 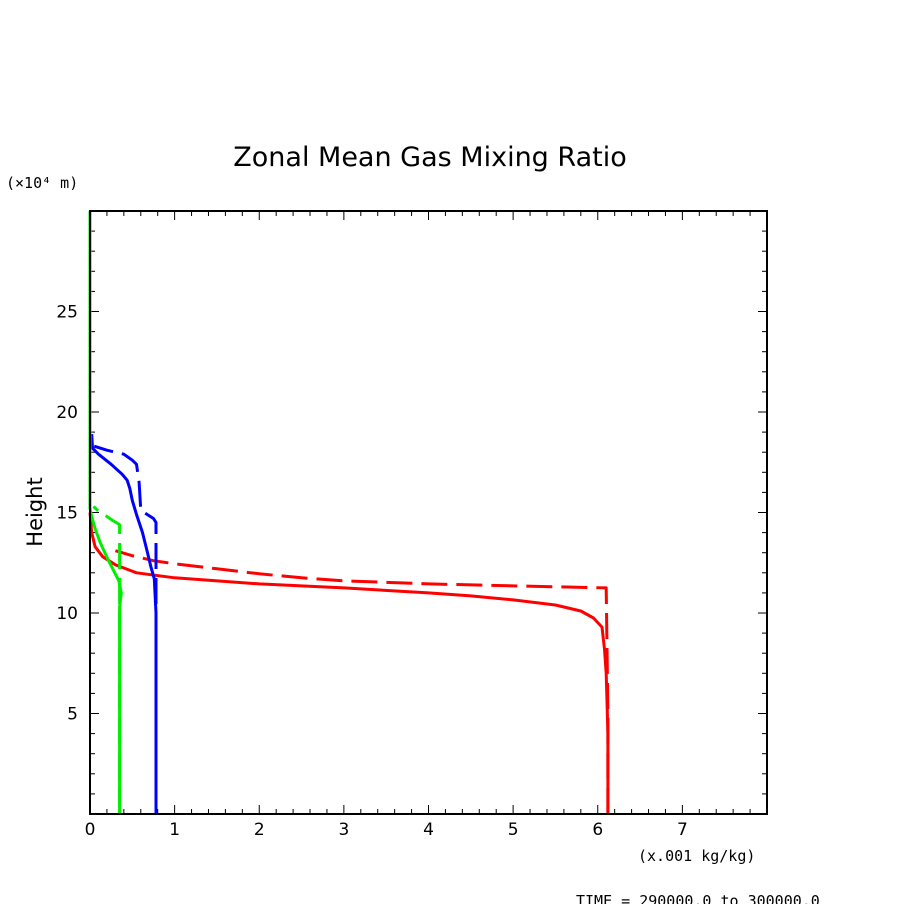 I want to click on x-tick-label: 5, so click(x=513, y=830).